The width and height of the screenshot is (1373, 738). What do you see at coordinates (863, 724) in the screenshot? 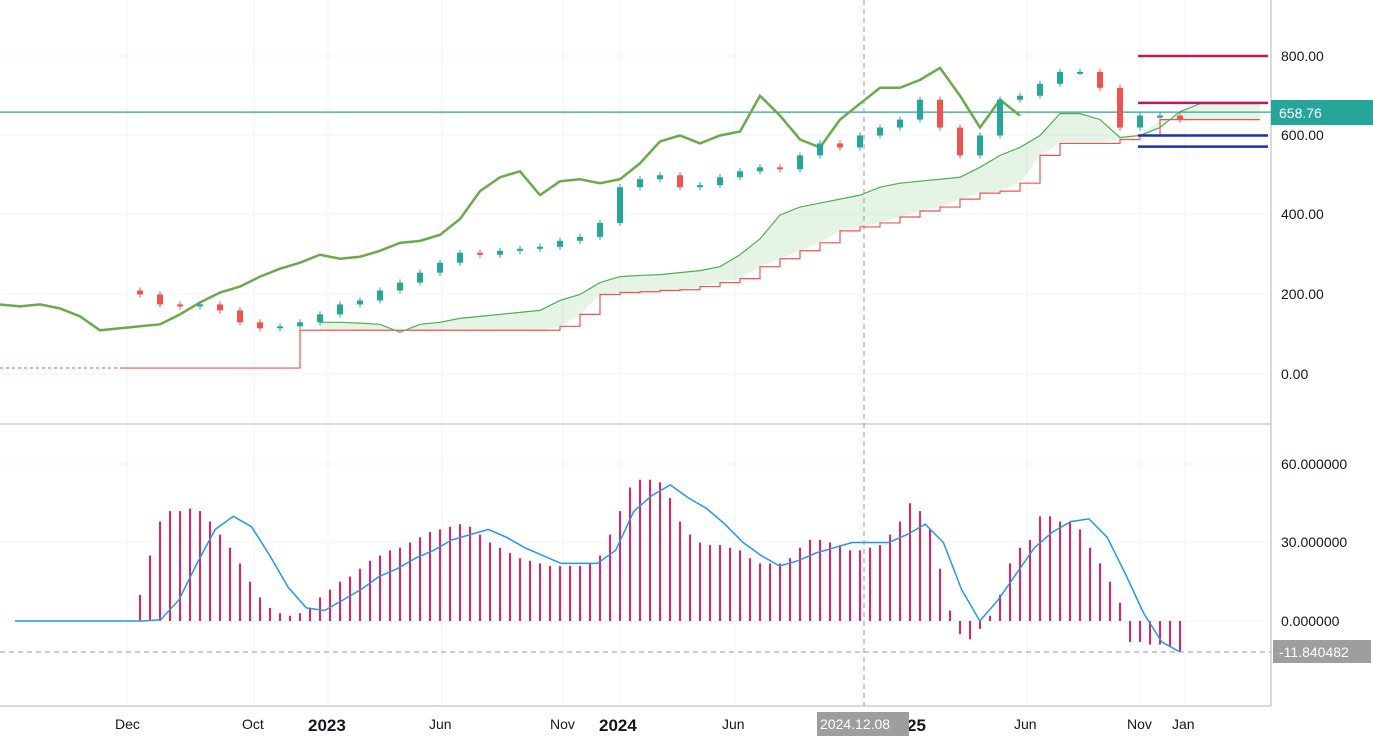
I see `crosshair-date-badge` at bounding box center [863, 724].